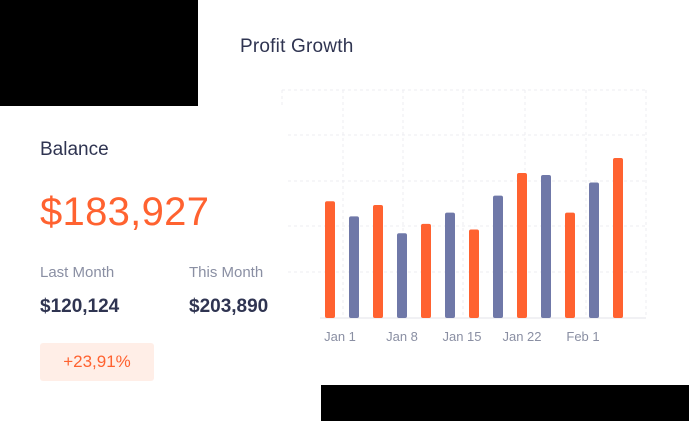 The width and height of the screenshot is (689, 421). Describe the element at coordinates (226, 272) in the screenshot. I see `this-month-label: This Month` at that location.